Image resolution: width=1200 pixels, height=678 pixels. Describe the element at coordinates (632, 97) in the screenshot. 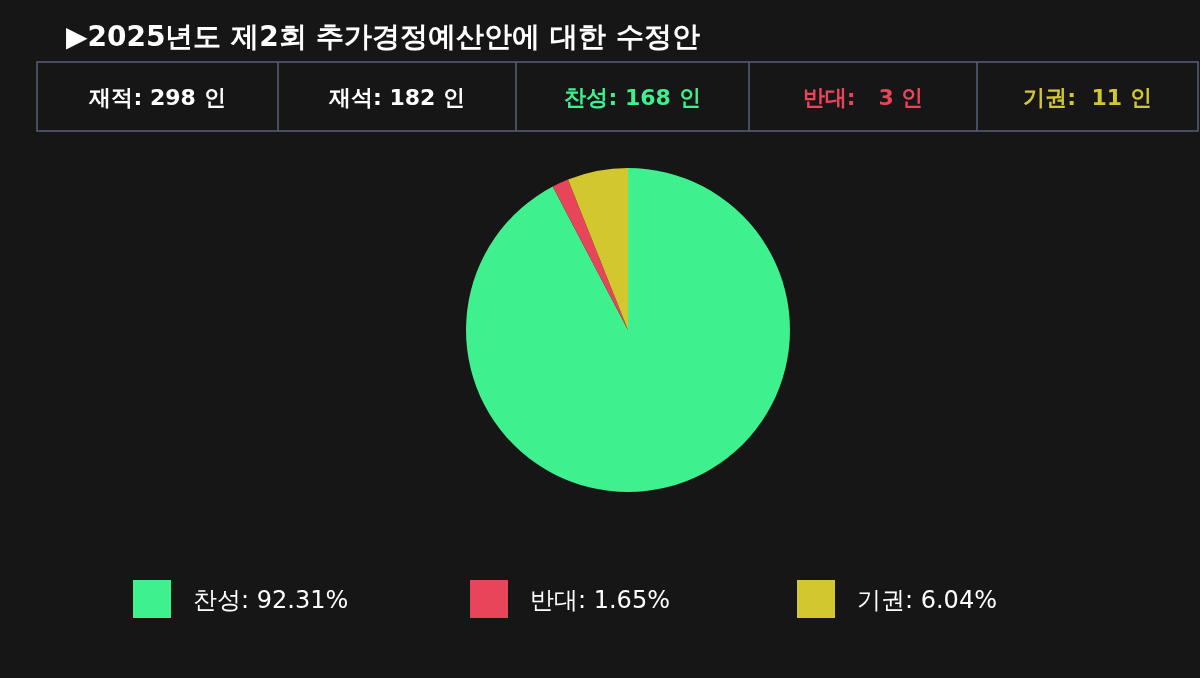

I see `text: 찬성: 168 인` at that location.